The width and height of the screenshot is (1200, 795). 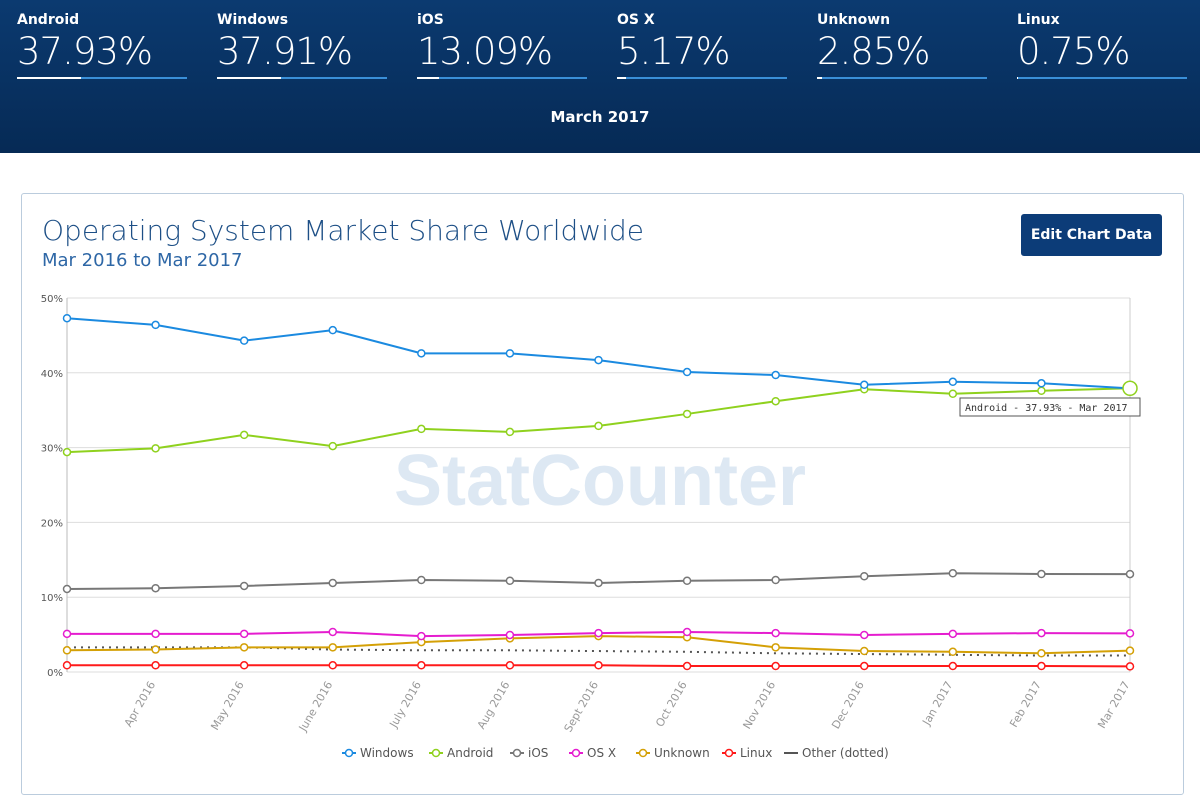 I want to click on stat-android: Android 37.93%, so click(x=102, y=45).